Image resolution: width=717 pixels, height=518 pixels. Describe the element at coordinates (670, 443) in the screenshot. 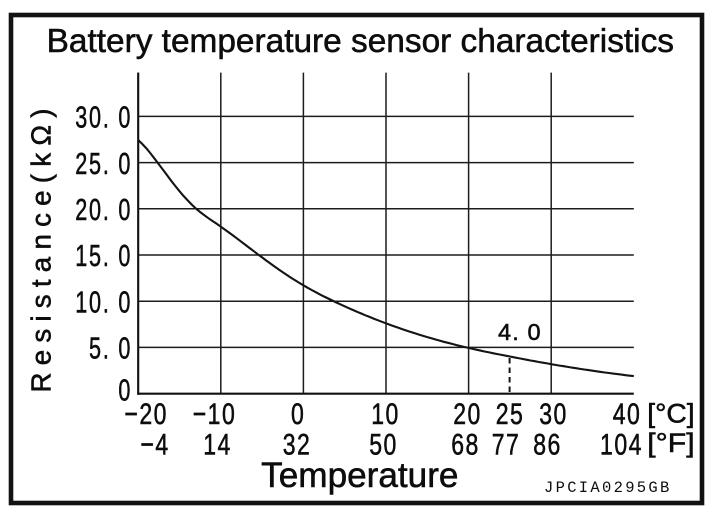

I see `svg-text: [°F]` at that location.